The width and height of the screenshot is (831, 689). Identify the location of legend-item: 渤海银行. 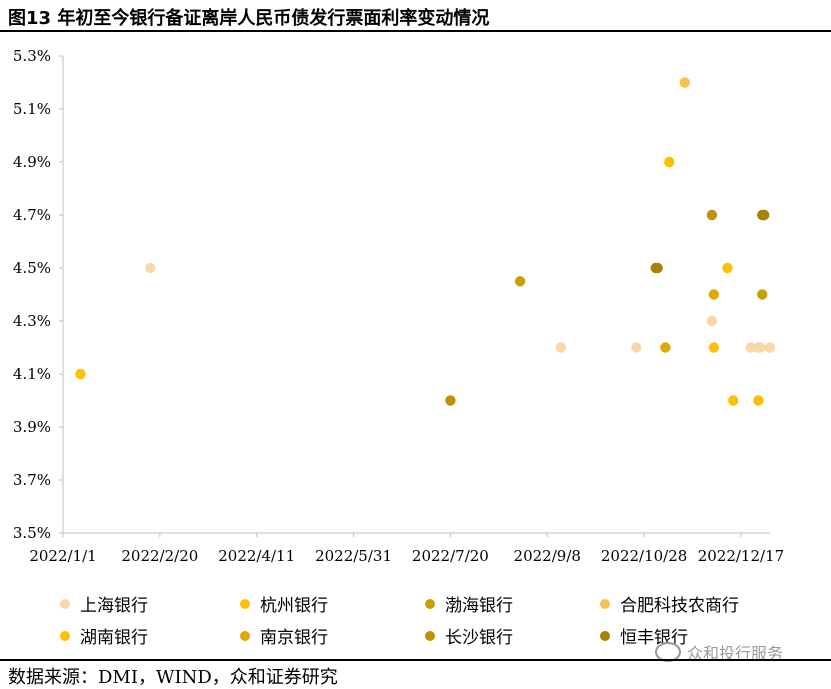
(469, 603).